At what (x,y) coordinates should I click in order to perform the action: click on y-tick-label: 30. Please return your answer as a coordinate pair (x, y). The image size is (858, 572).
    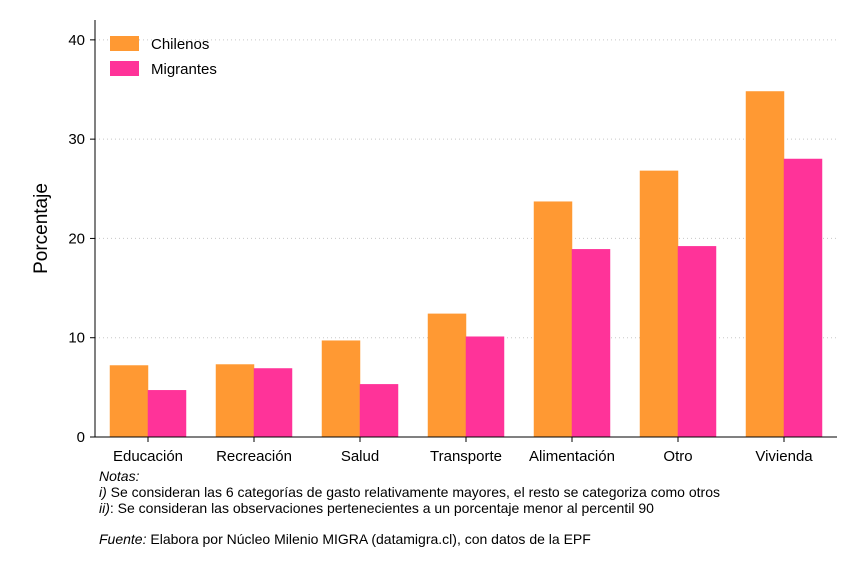
    Looking at the image, I should click on (76, 139).